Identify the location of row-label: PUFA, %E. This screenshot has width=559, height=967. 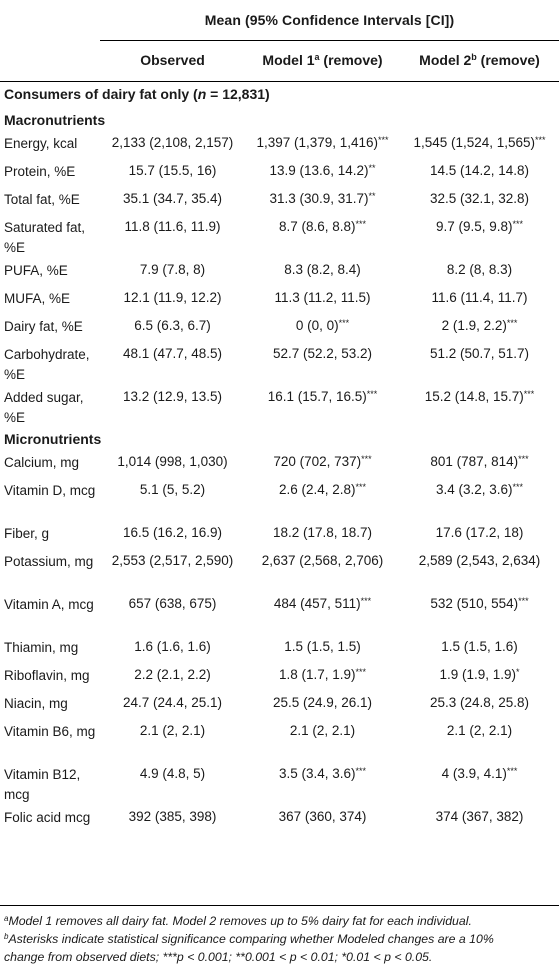
(36, 270).